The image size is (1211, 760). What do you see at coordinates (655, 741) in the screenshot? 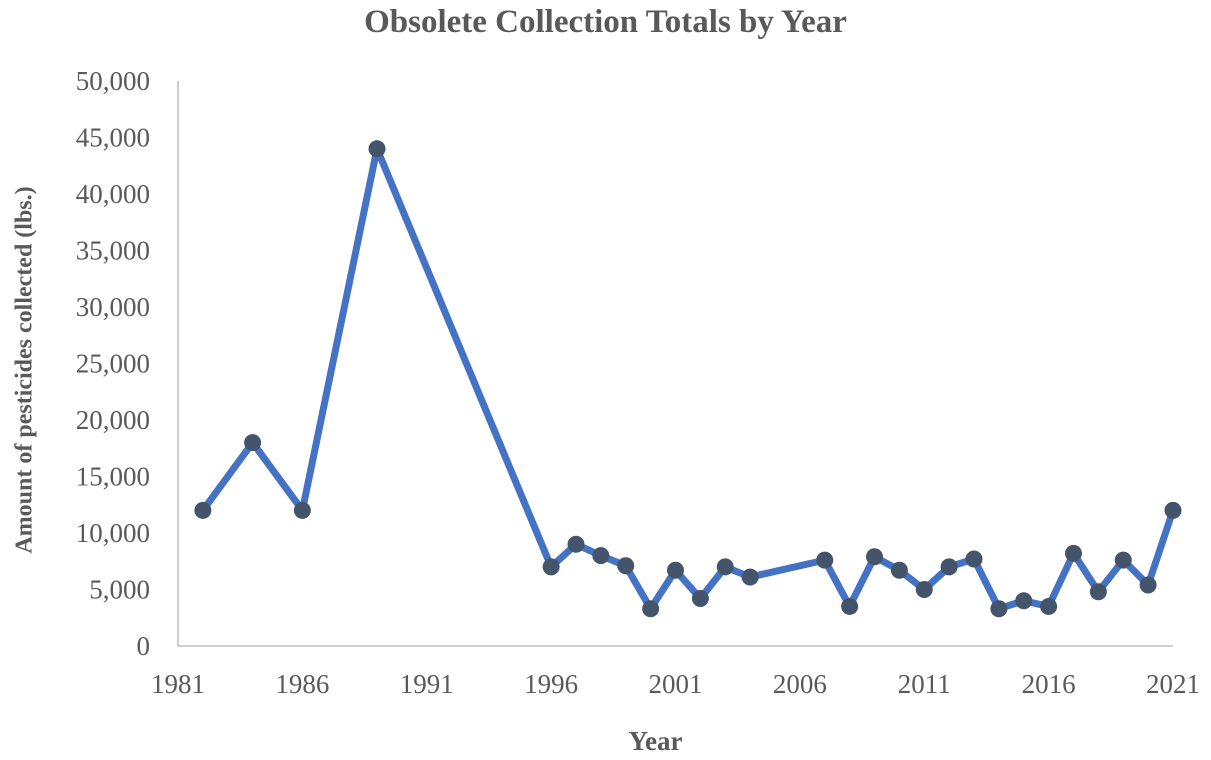
I see `x-axis-label: Year` at bounding box center [655, 741].